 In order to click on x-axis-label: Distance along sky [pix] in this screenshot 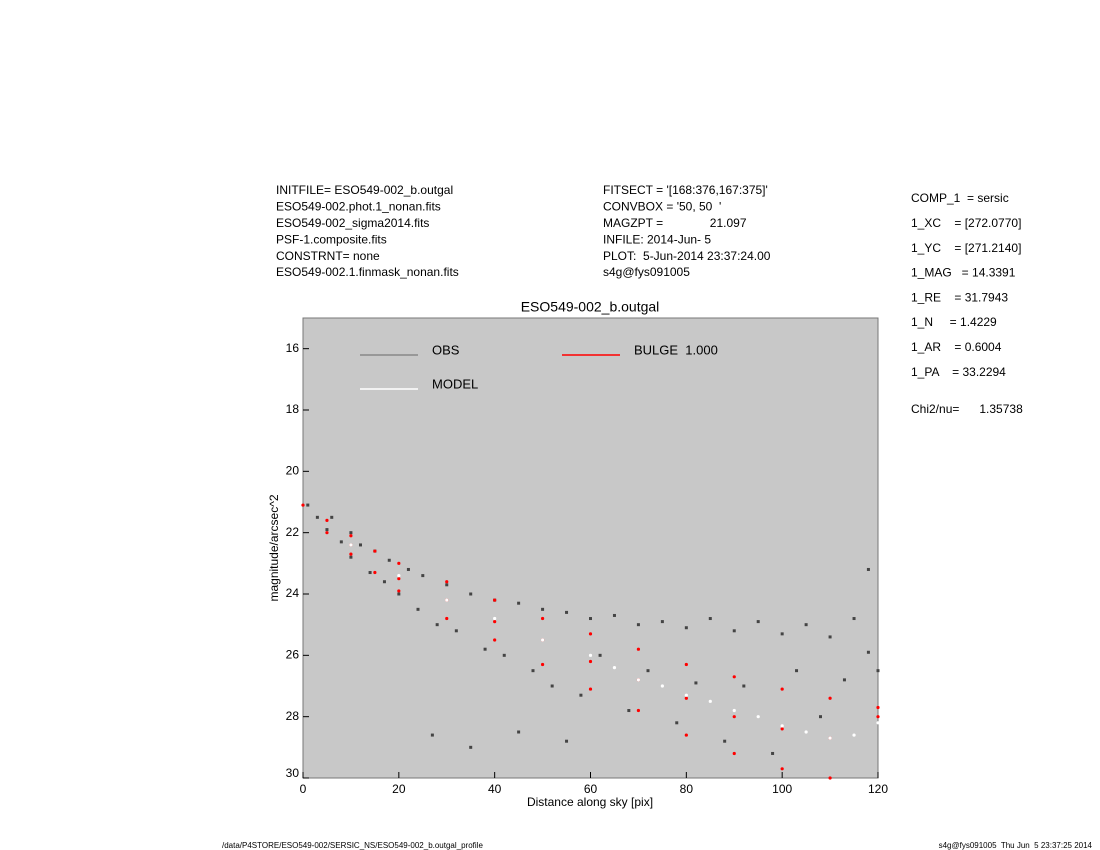, I will do `click(590, 802)`.